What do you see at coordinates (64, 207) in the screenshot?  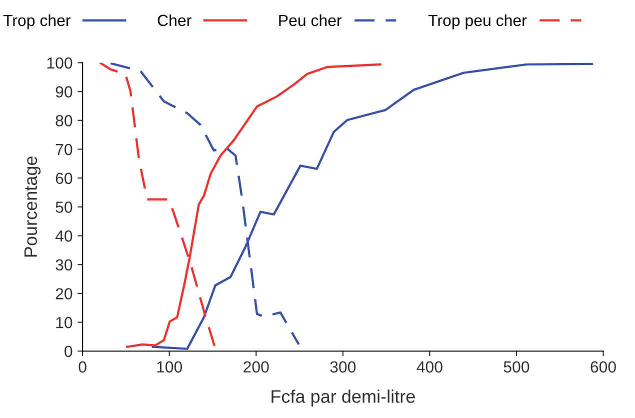 I see `y-tick-label: 50` at bounding box center [64, 207].